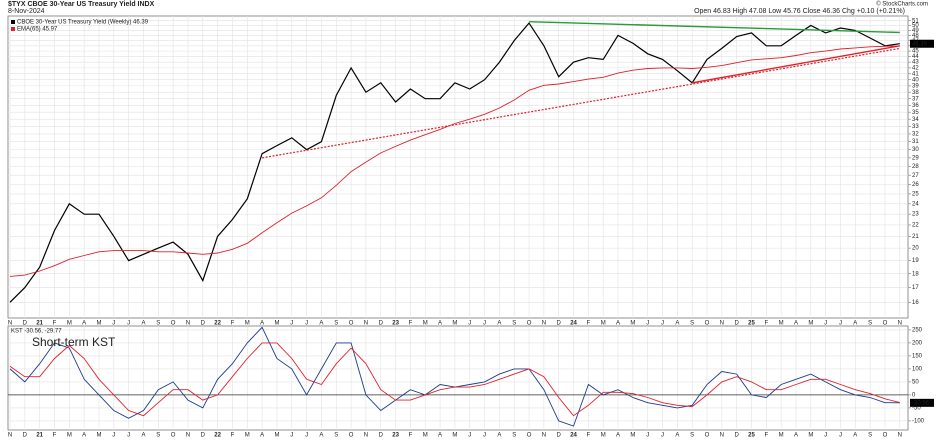  What do you see at coordinates (915, 215) in the screenshot?
I see `y-tick-label: 23` at bounding box center [915, 215].